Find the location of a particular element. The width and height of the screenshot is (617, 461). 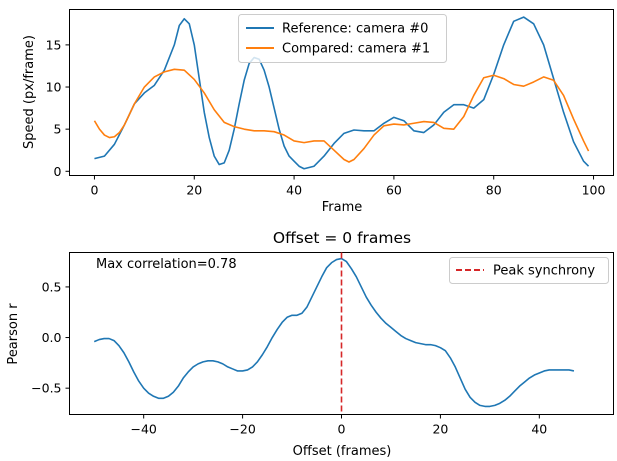

y-tick-label: 0.5 is located at coordinates (52, 286).